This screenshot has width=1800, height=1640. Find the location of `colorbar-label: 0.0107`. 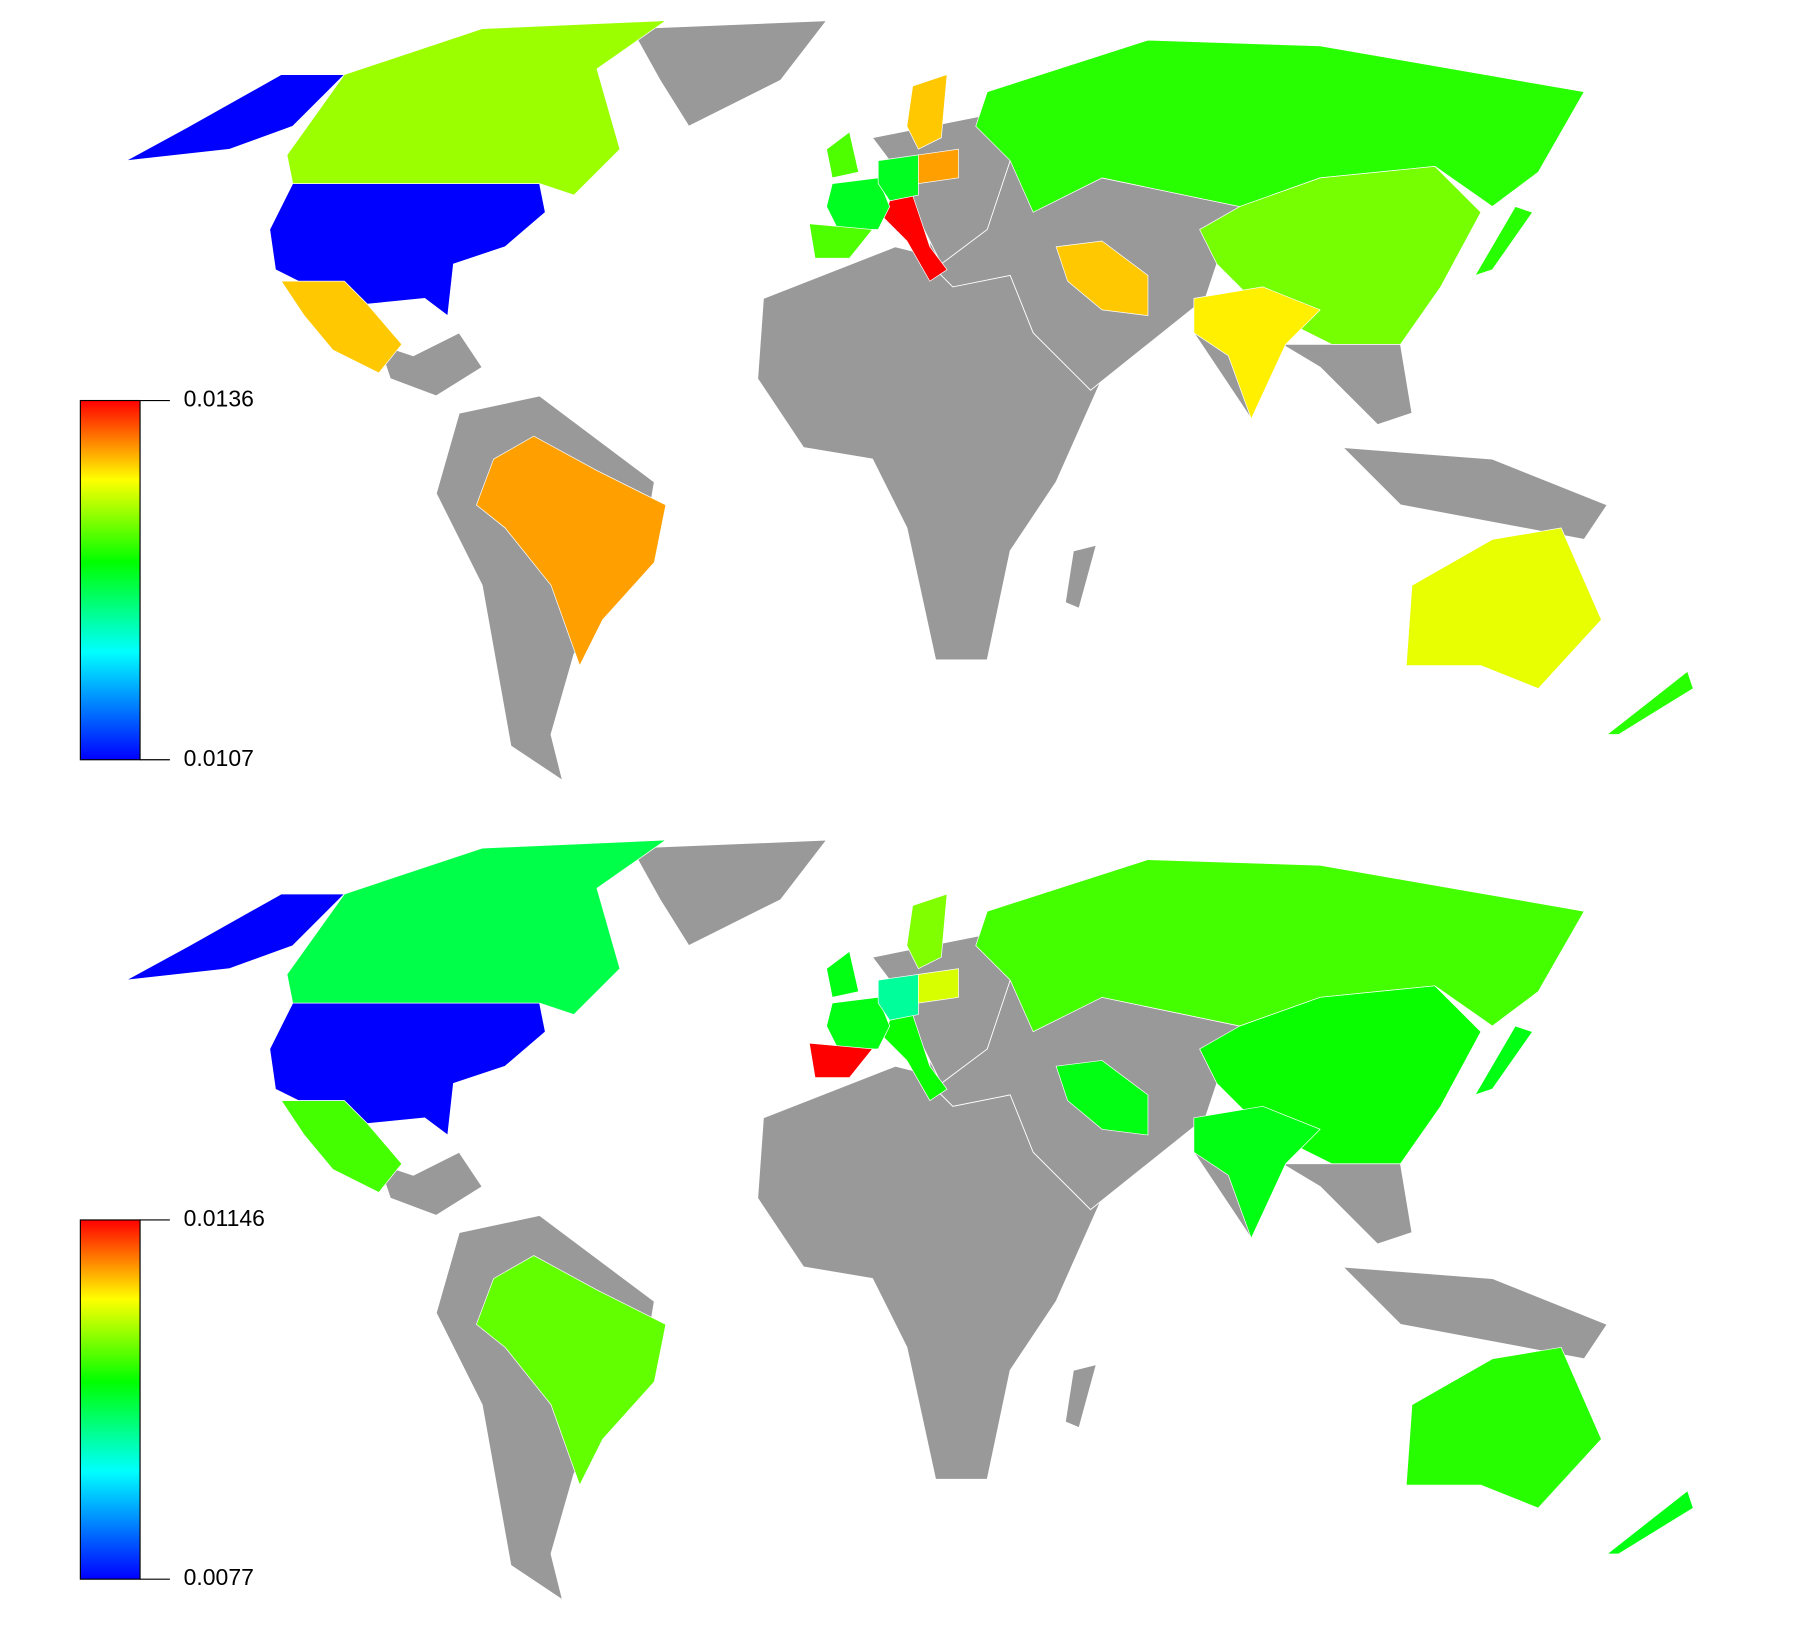

colorbar-label: 0.0107 is located at coordinates (219, 758).